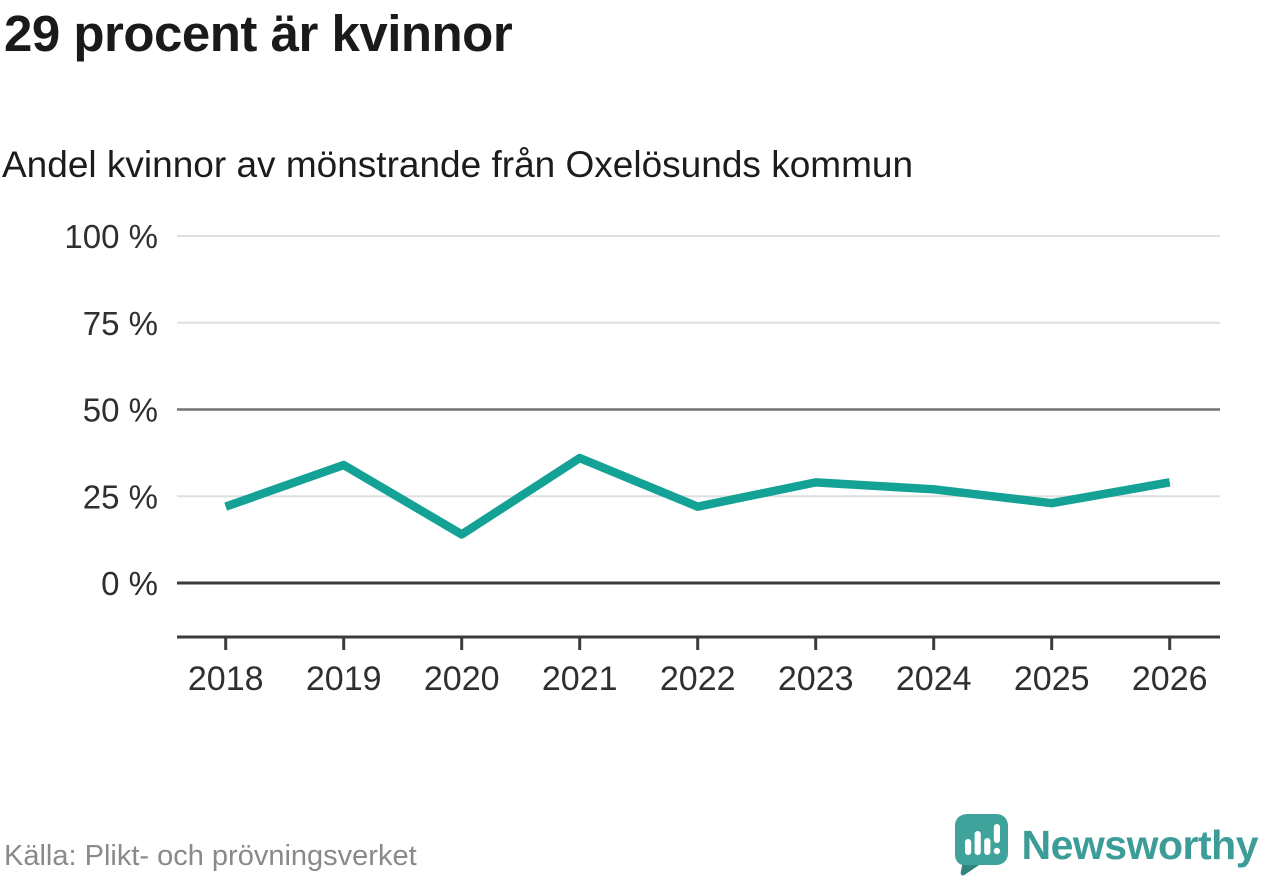 The image size is (1262, 879). Describe the element at coordinates (120, 410) in the screenshot. I see `y-axis-tick-label: 50 %` at that location.